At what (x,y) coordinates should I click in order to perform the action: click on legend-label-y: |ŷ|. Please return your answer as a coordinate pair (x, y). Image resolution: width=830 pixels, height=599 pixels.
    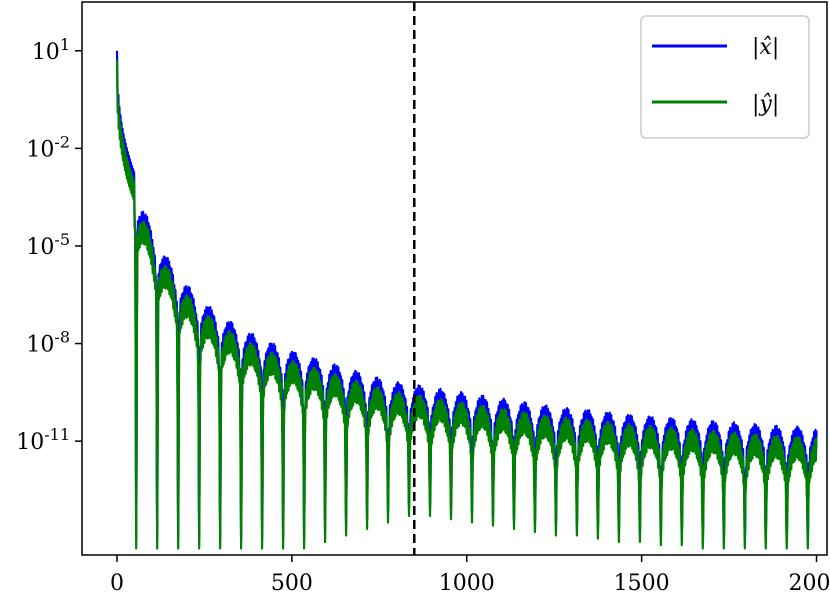
    Looking at the image, I should click on (765, 104).